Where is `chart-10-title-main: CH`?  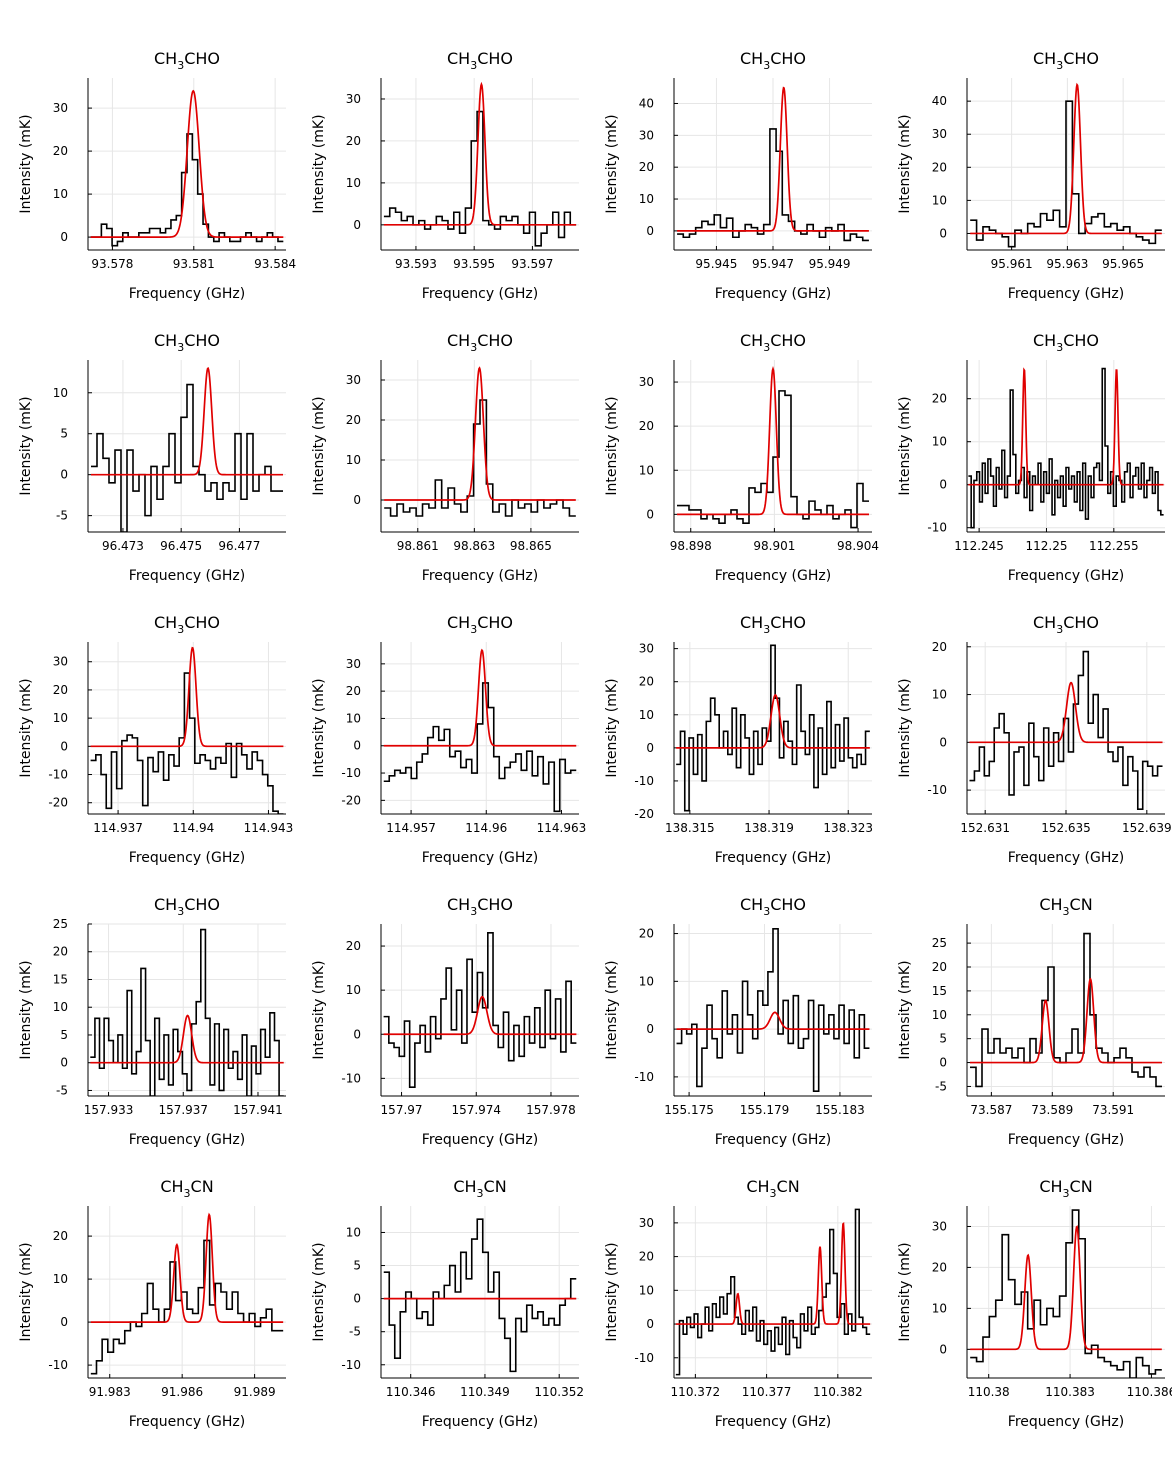
chart-10-title-main: CH is located at coordinates (458, 622).